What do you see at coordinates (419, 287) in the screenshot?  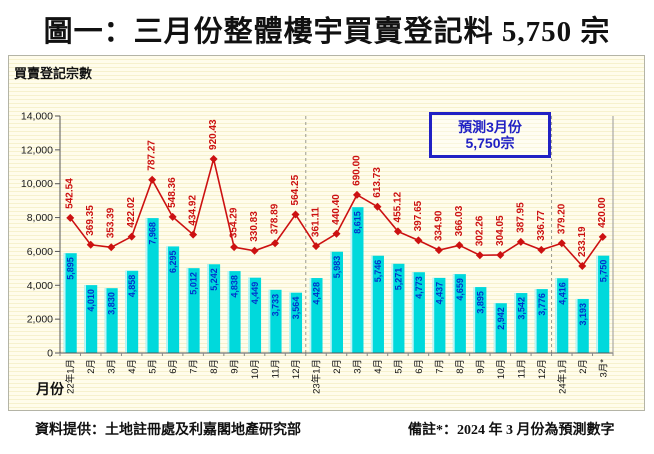 I see `bar-value-label: 4,773` at bounding box center [419, 287].